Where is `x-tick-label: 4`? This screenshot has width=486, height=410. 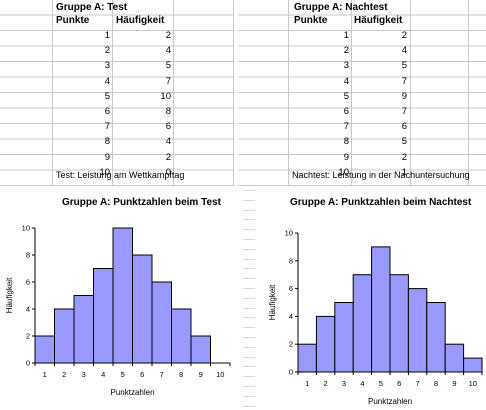 x-tick-label: 4 is located at coordinates (103, 374).